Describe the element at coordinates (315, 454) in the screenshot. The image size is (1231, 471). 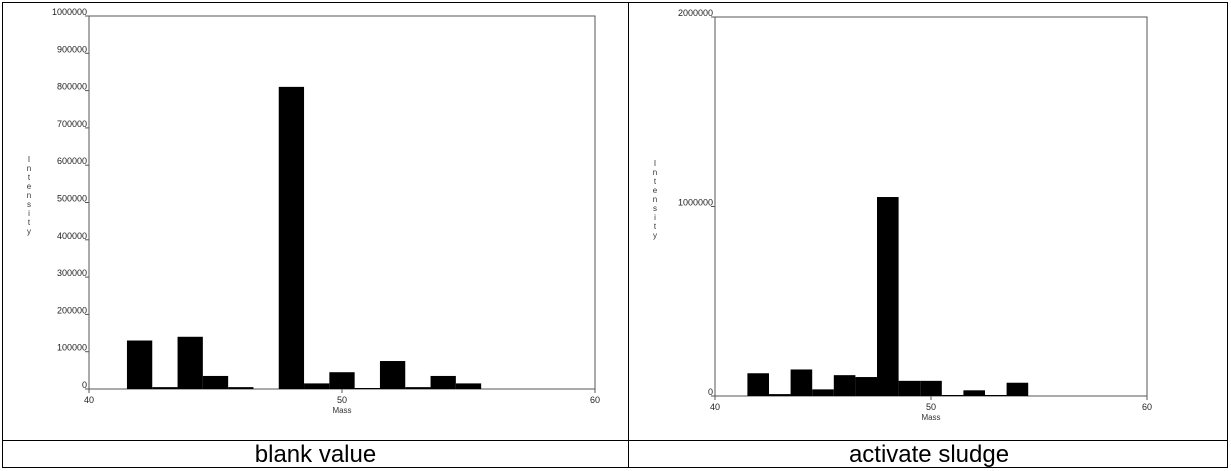
I see `caption-blank-value: blank value` at that location.